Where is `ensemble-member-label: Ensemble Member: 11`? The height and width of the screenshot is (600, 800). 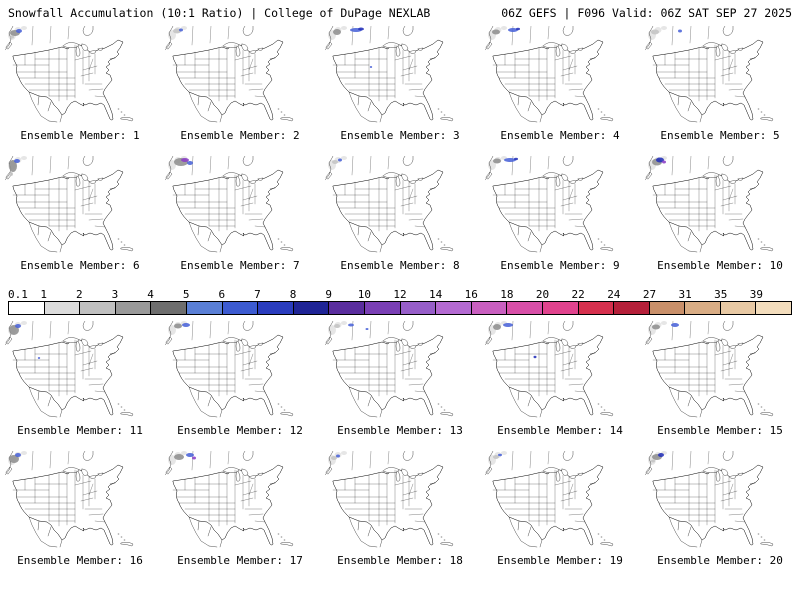
ensemble-member-label: Ensemble Member: 11 is located at coordinates (80, 430).